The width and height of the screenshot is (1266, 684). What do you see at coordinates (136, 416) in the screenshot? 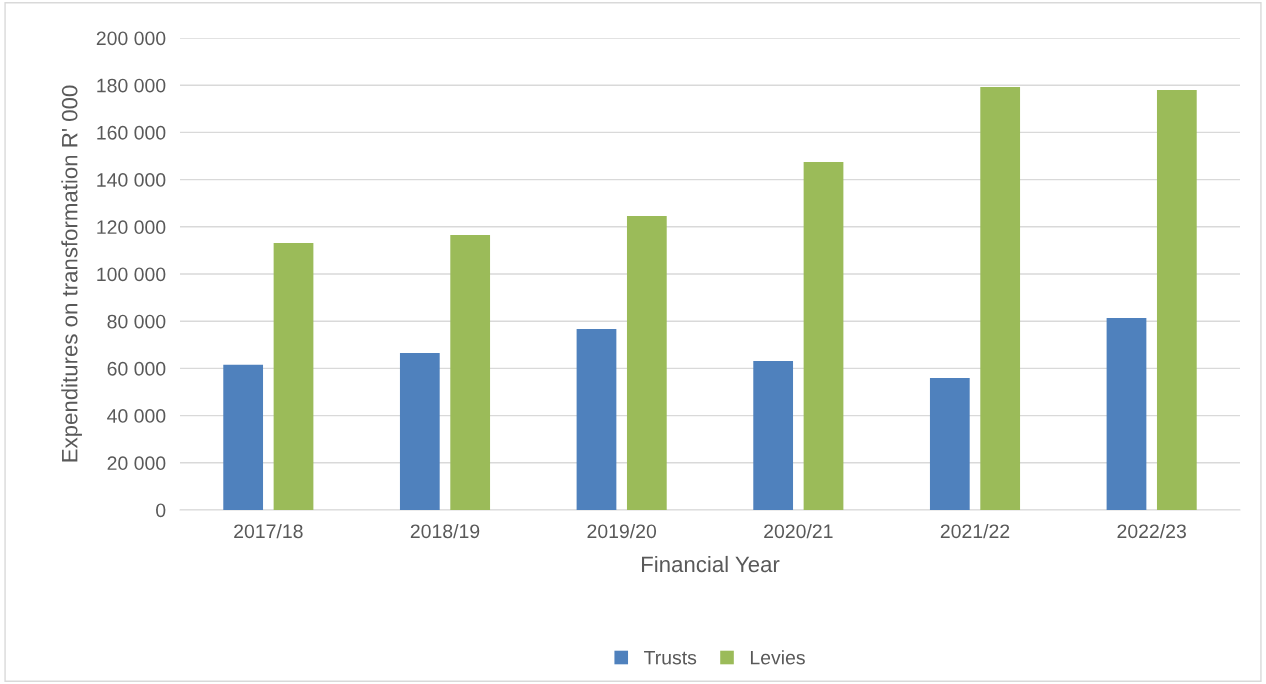
I see `y-tick-label: 40 000` at bounding box center [136, 416].